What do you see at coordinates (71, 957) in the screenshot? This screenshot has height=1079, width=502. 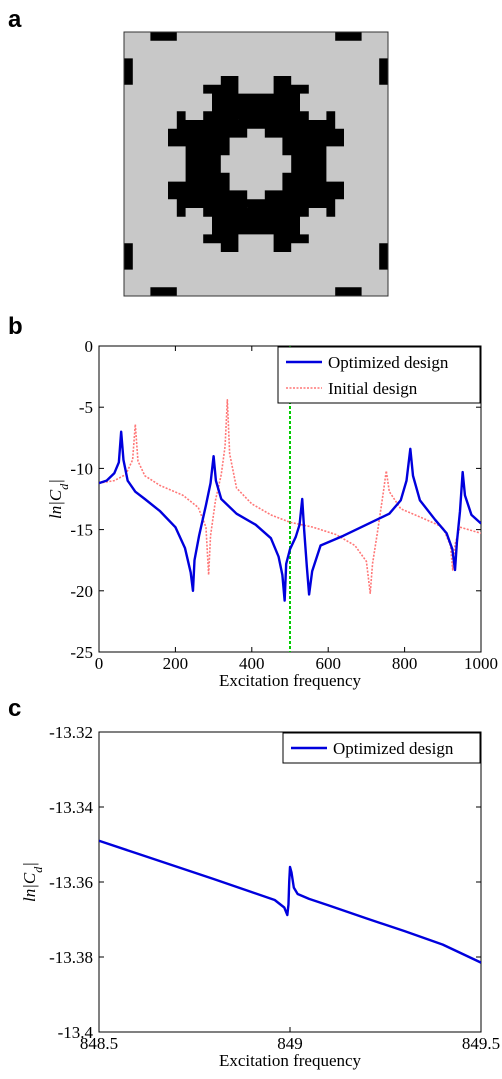 I see `y-tick-label: -13.38` at bounding box center [71, 957].